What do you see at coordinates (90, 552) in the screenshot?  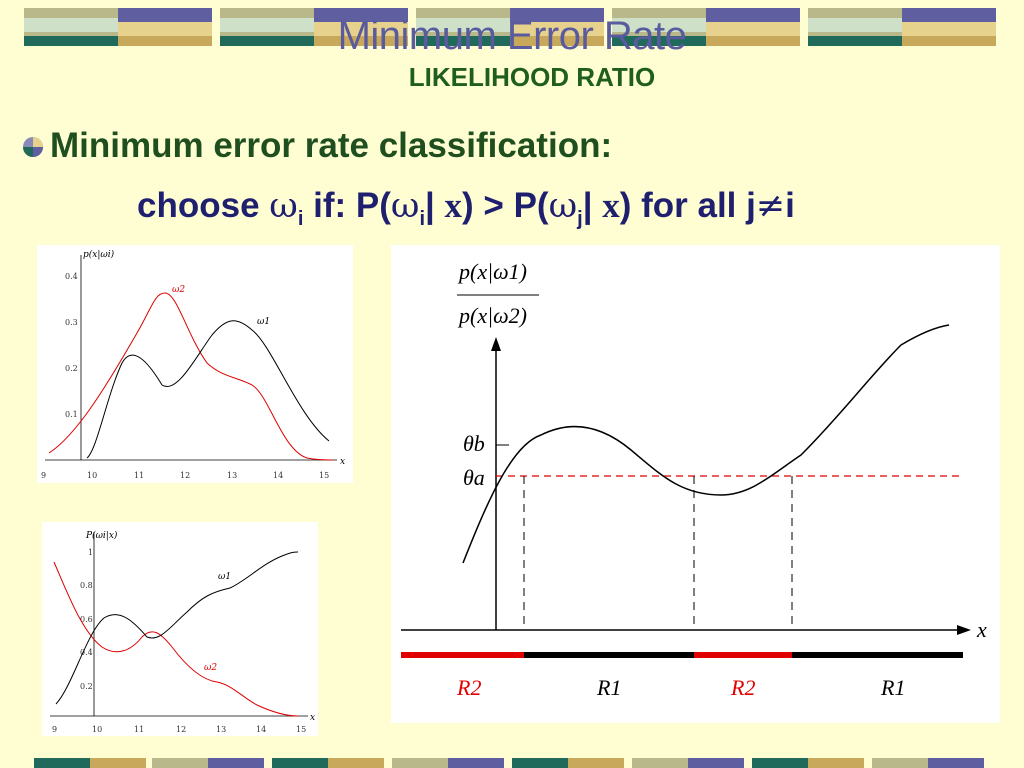 I see `y-tick-label: 1` at bounding box center [90, 552].